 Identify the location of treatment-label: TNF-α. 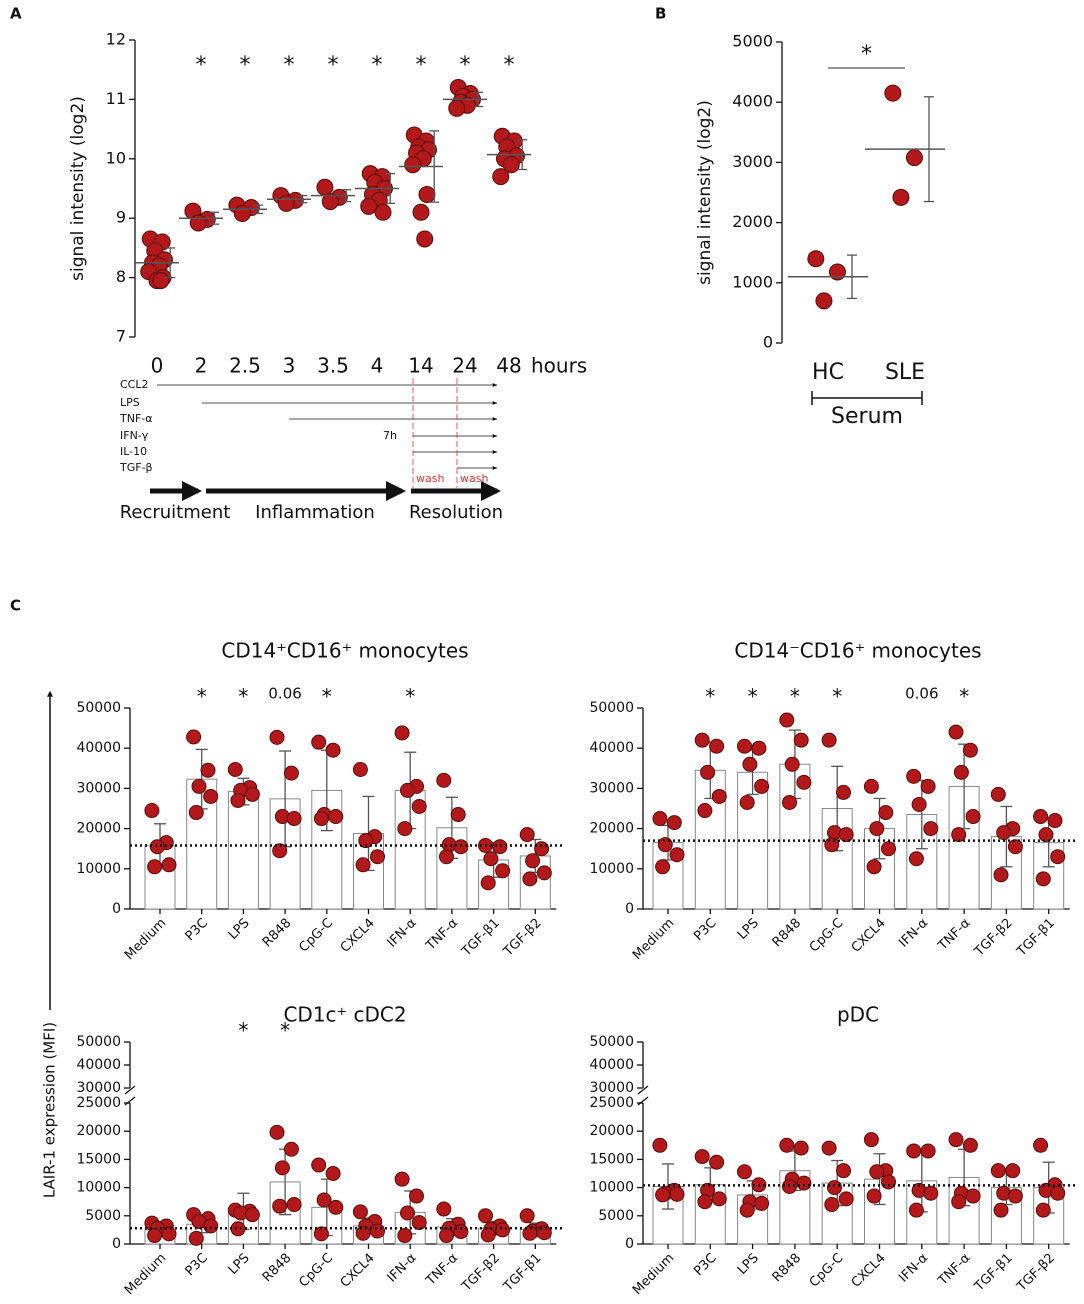
(136, 418).